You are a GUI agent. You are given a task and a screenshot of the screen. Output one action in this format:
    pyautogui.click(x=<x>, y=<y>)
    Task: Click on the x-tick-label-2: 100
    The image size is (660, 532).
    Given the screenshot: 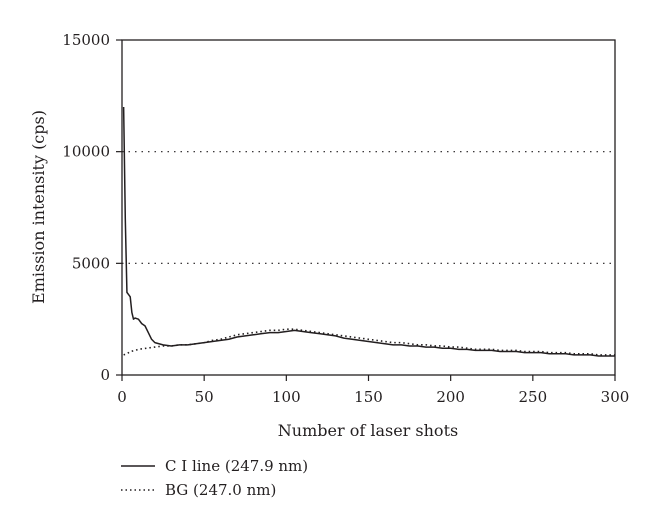 What is the action you would take?
    pyautogui.click(x=286, y=397)
    